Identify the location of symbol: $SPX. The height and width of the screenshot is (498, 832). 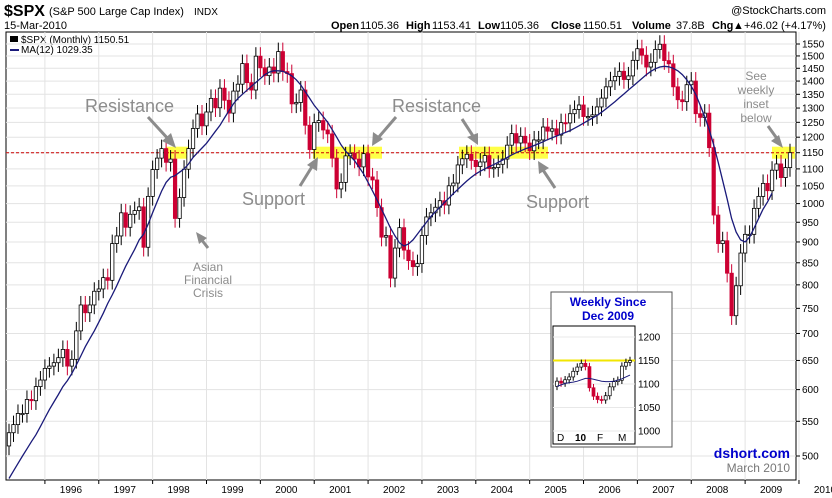
(24, 11).